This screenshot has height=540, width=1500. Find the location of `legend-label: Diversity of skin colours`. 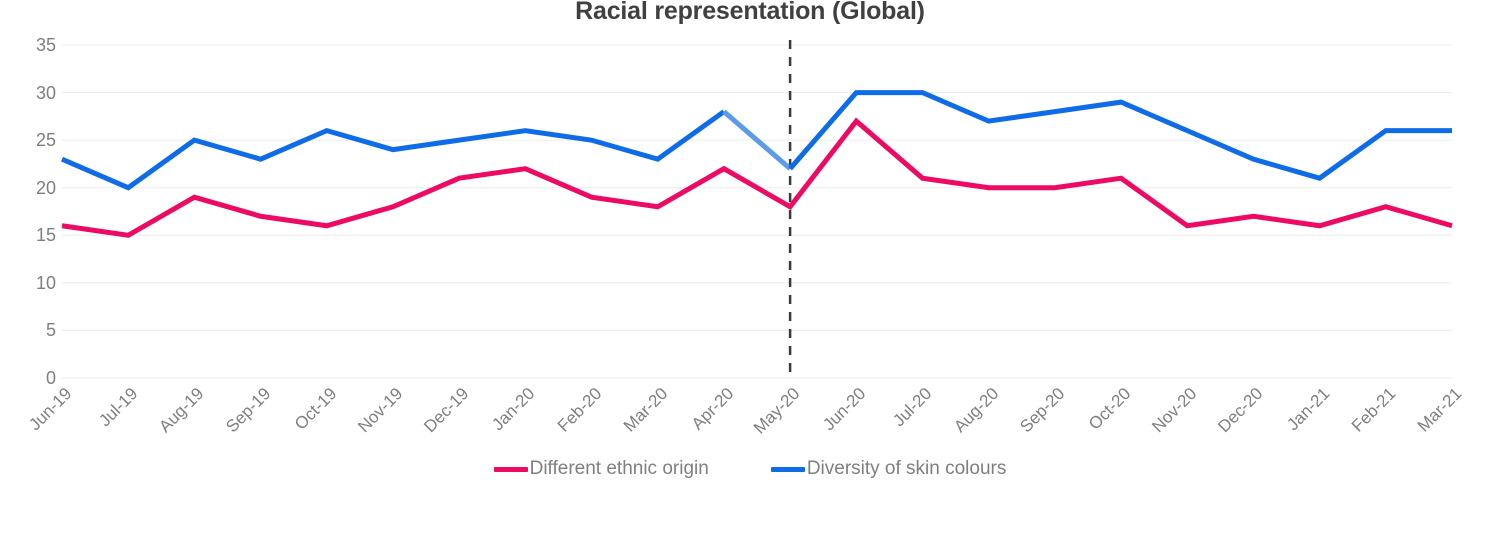

legend-label: Diversity of skin colours is located at coordinates (906, 468).